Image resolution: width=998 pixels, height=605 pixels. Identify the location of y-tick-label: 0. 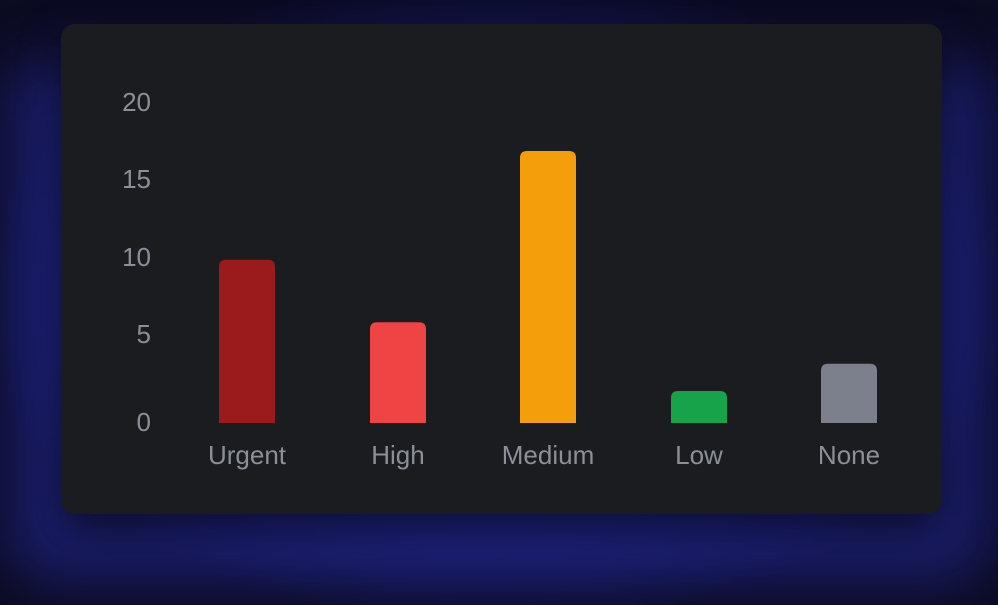
(144, 422).